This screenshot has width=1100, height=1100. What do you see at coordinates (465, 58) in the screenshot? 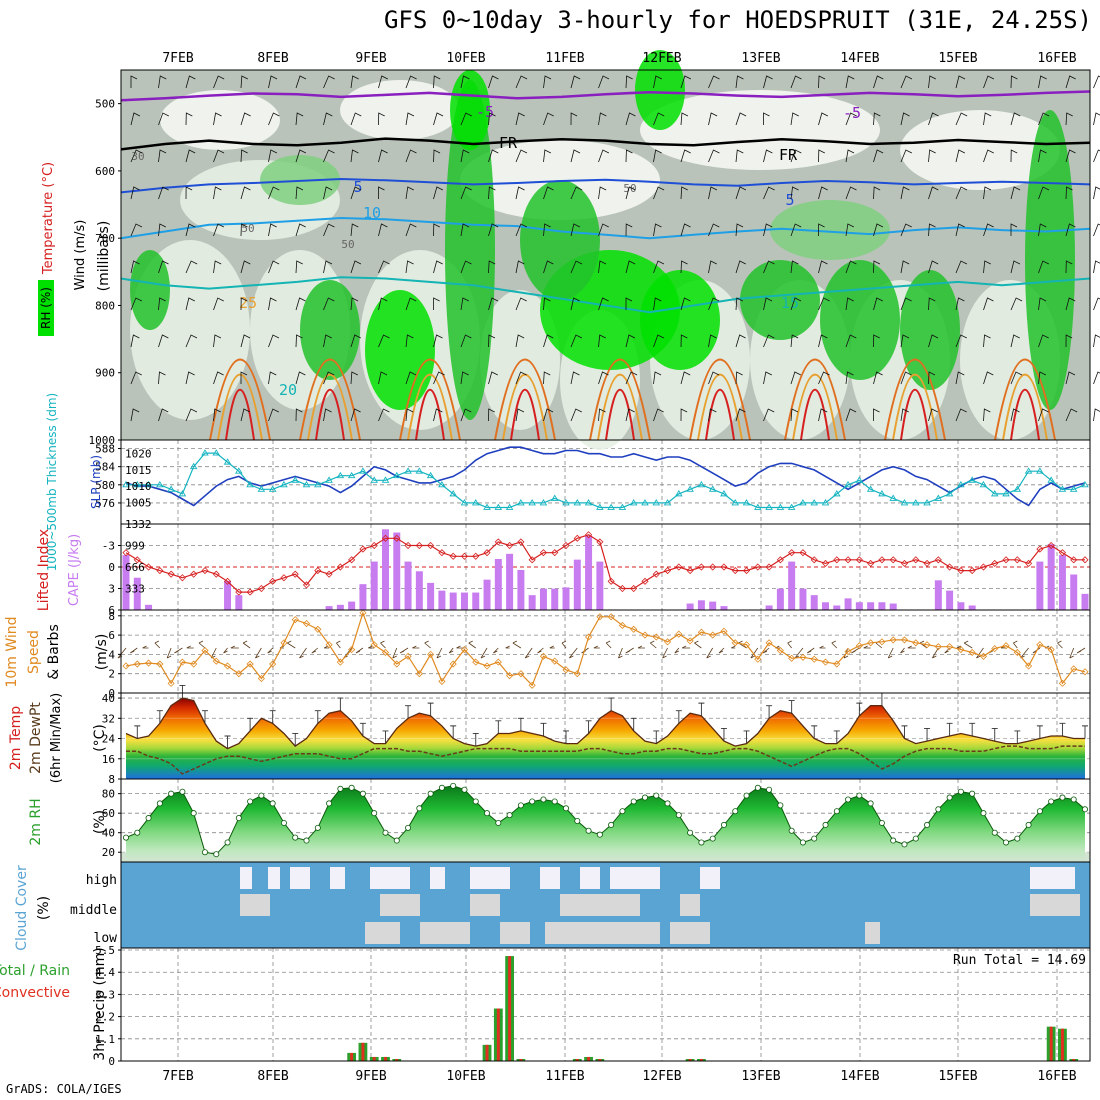
I see `date-label-top: 10FEB` at bounding box center [465, 58].